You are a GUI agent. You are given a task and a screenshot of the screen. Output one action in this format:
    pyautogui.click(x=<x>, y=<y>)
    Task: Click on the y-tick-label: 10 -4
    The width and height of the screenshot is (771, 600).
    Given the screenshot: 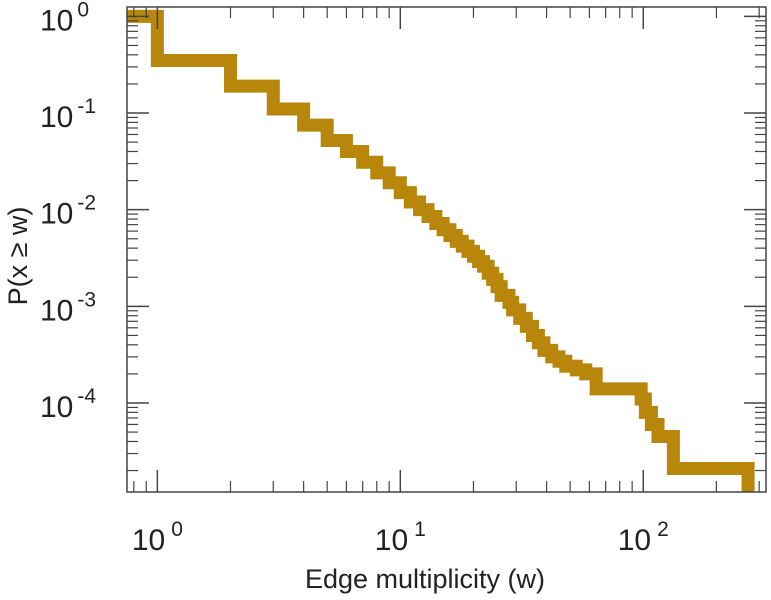 What is the action you would take?
    pyautogui.click(x=68, y=404)
    